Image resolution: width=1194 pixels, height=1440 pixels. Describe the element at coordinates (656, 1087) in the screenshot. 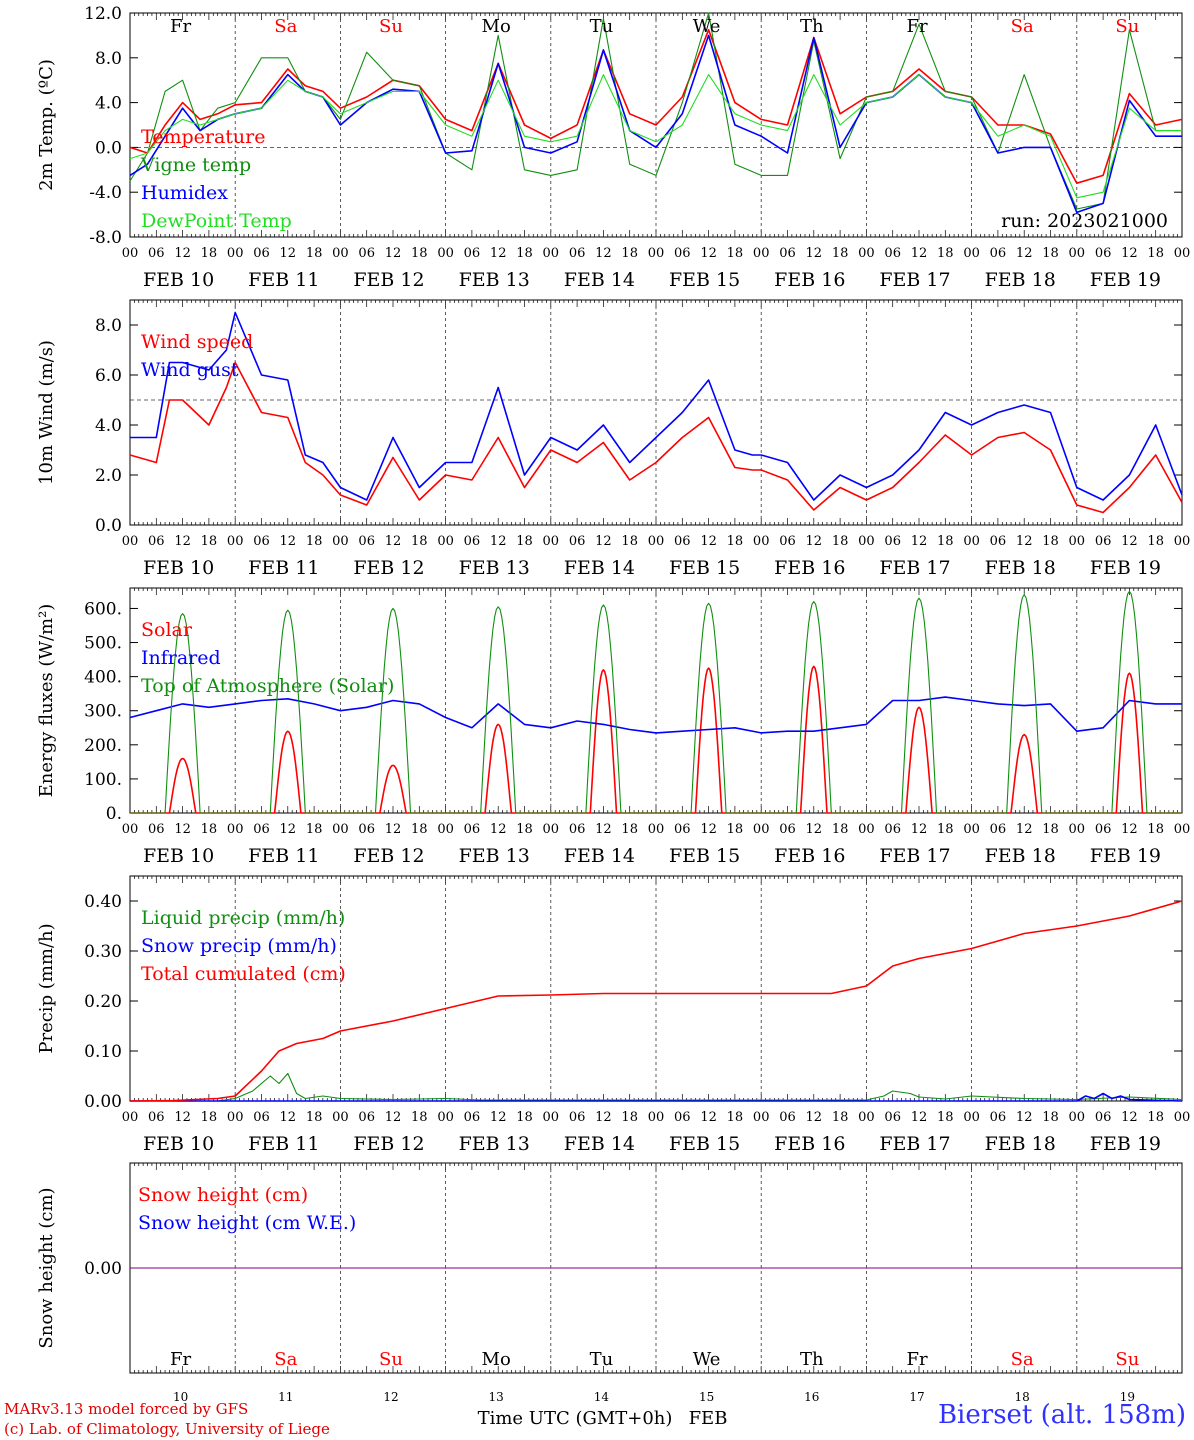

I see `series-line-liquid-precip-mm-h-` at that location.